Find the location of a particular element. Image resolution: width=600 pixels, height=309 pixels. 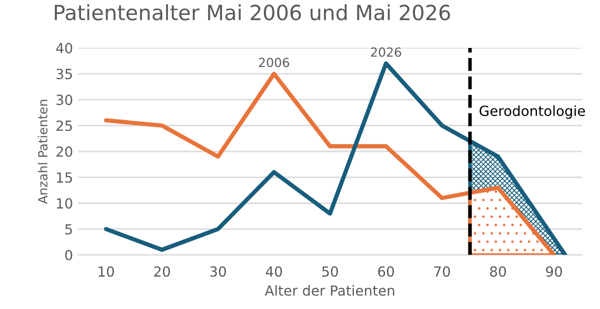

y-tick-label: 35 is located at coordinates (64, 74).